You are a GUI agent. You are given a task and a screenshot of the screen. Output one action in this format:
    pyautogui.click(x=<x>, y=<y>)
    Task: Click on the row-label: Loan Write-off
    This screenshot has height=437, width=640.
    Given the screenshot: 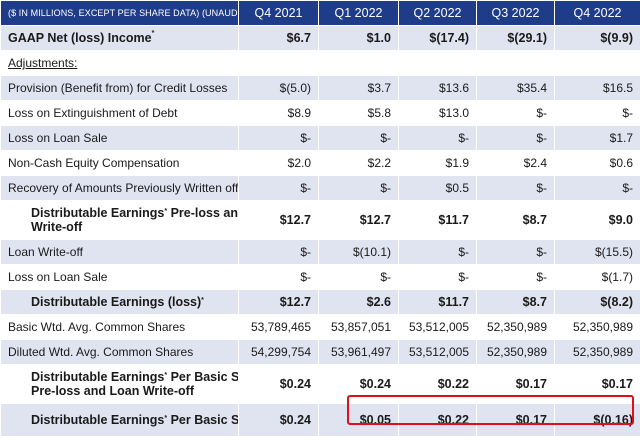 What is the action you would take?
    pyautogui.click(x=120, y=252)
    